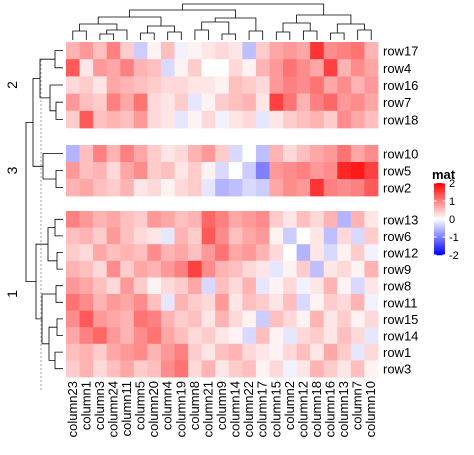 This screenshot has width=474, height=455. I want to click on column-label: column15, so click(275, 409).